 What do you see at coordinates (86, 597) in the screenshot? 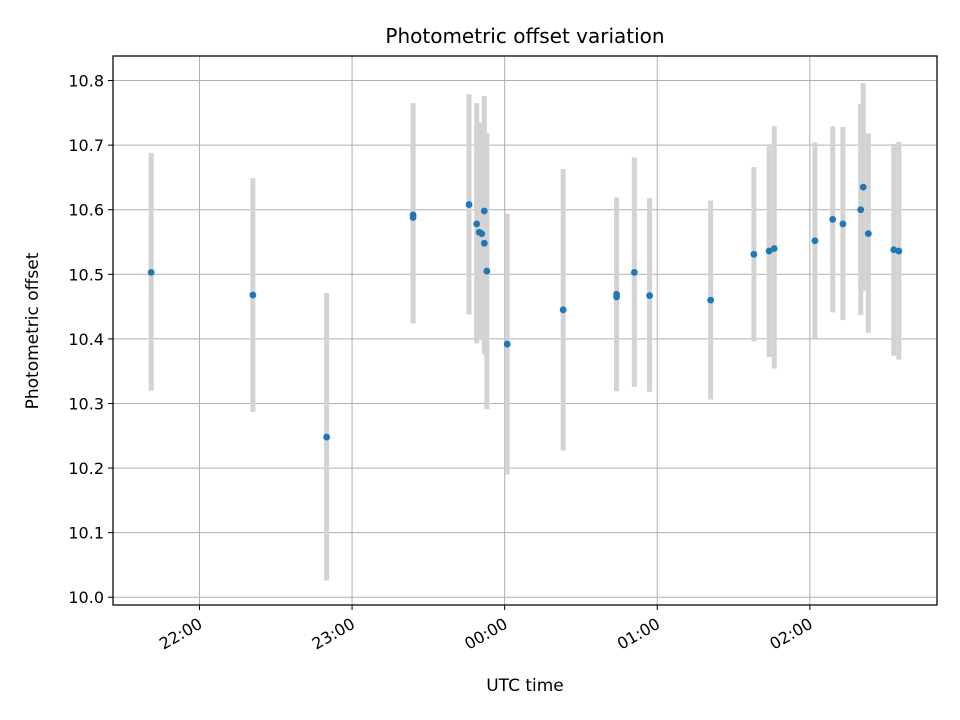
I see `y-tick-label: 10.0` at bounding box center [86, 597].